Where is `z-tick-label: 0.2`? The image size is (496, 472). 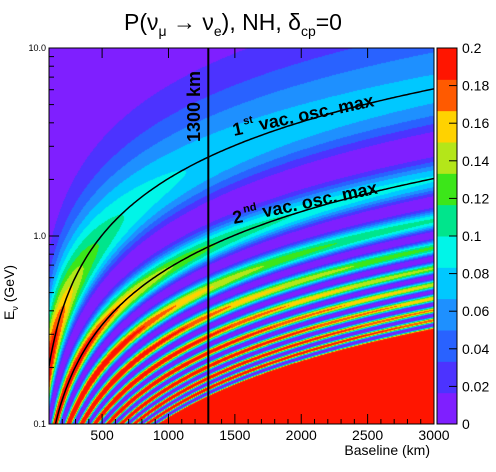 z-tick-label: 0.2 is located at coordinates (472, 48).